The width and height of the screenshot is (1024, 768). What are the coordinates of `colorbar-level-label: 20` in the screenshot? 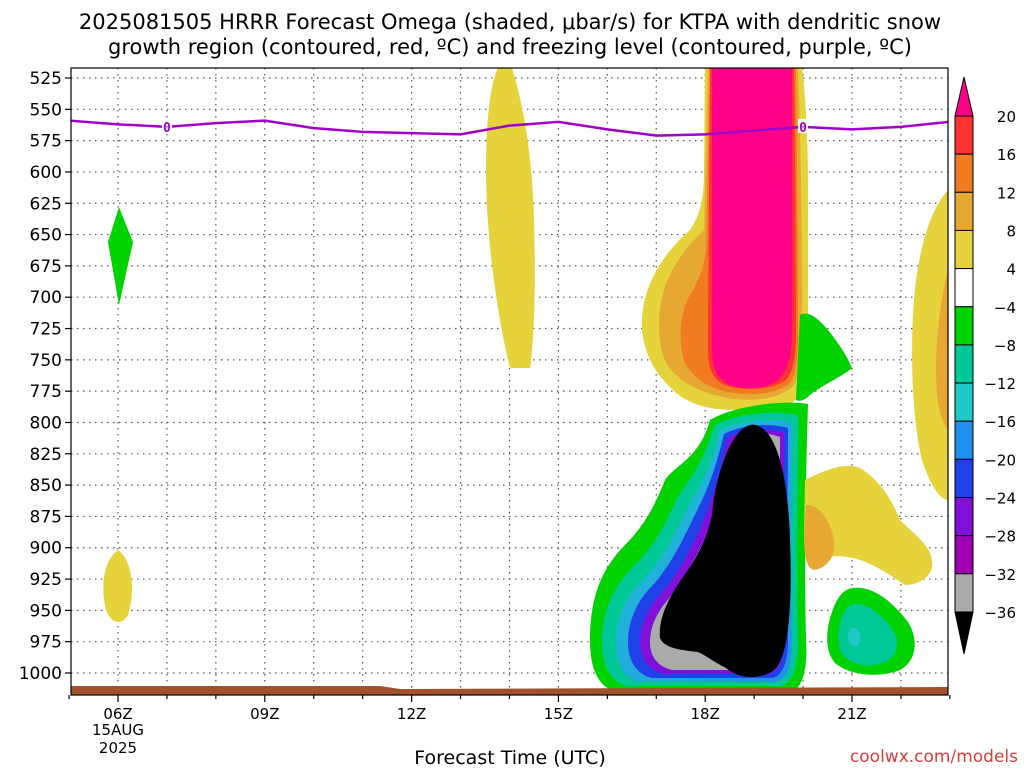 It's located at (1006, 117).